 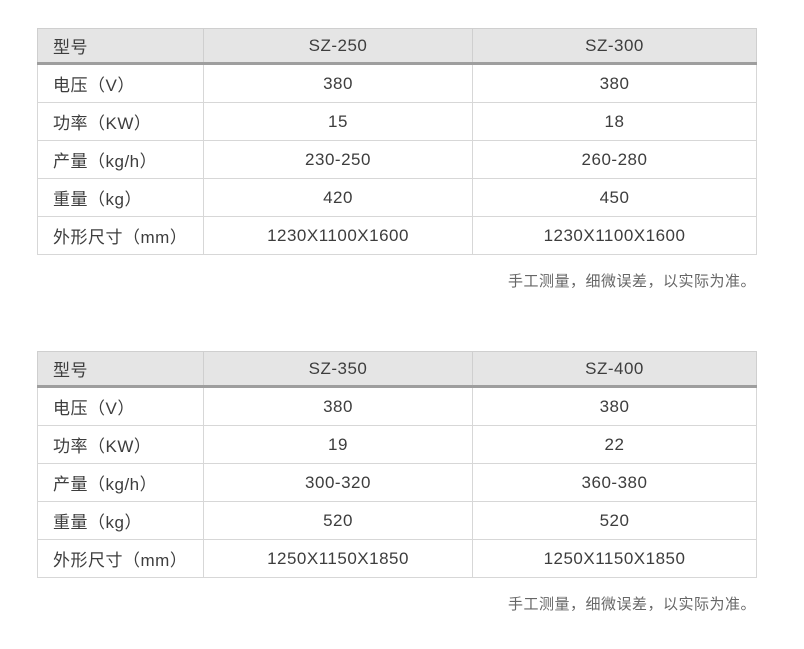 I want to click on table-row-dimensions: 外形尺寸（mm） 1230X1100X1600 1230X1100X1600, so click(x=397, y=235).